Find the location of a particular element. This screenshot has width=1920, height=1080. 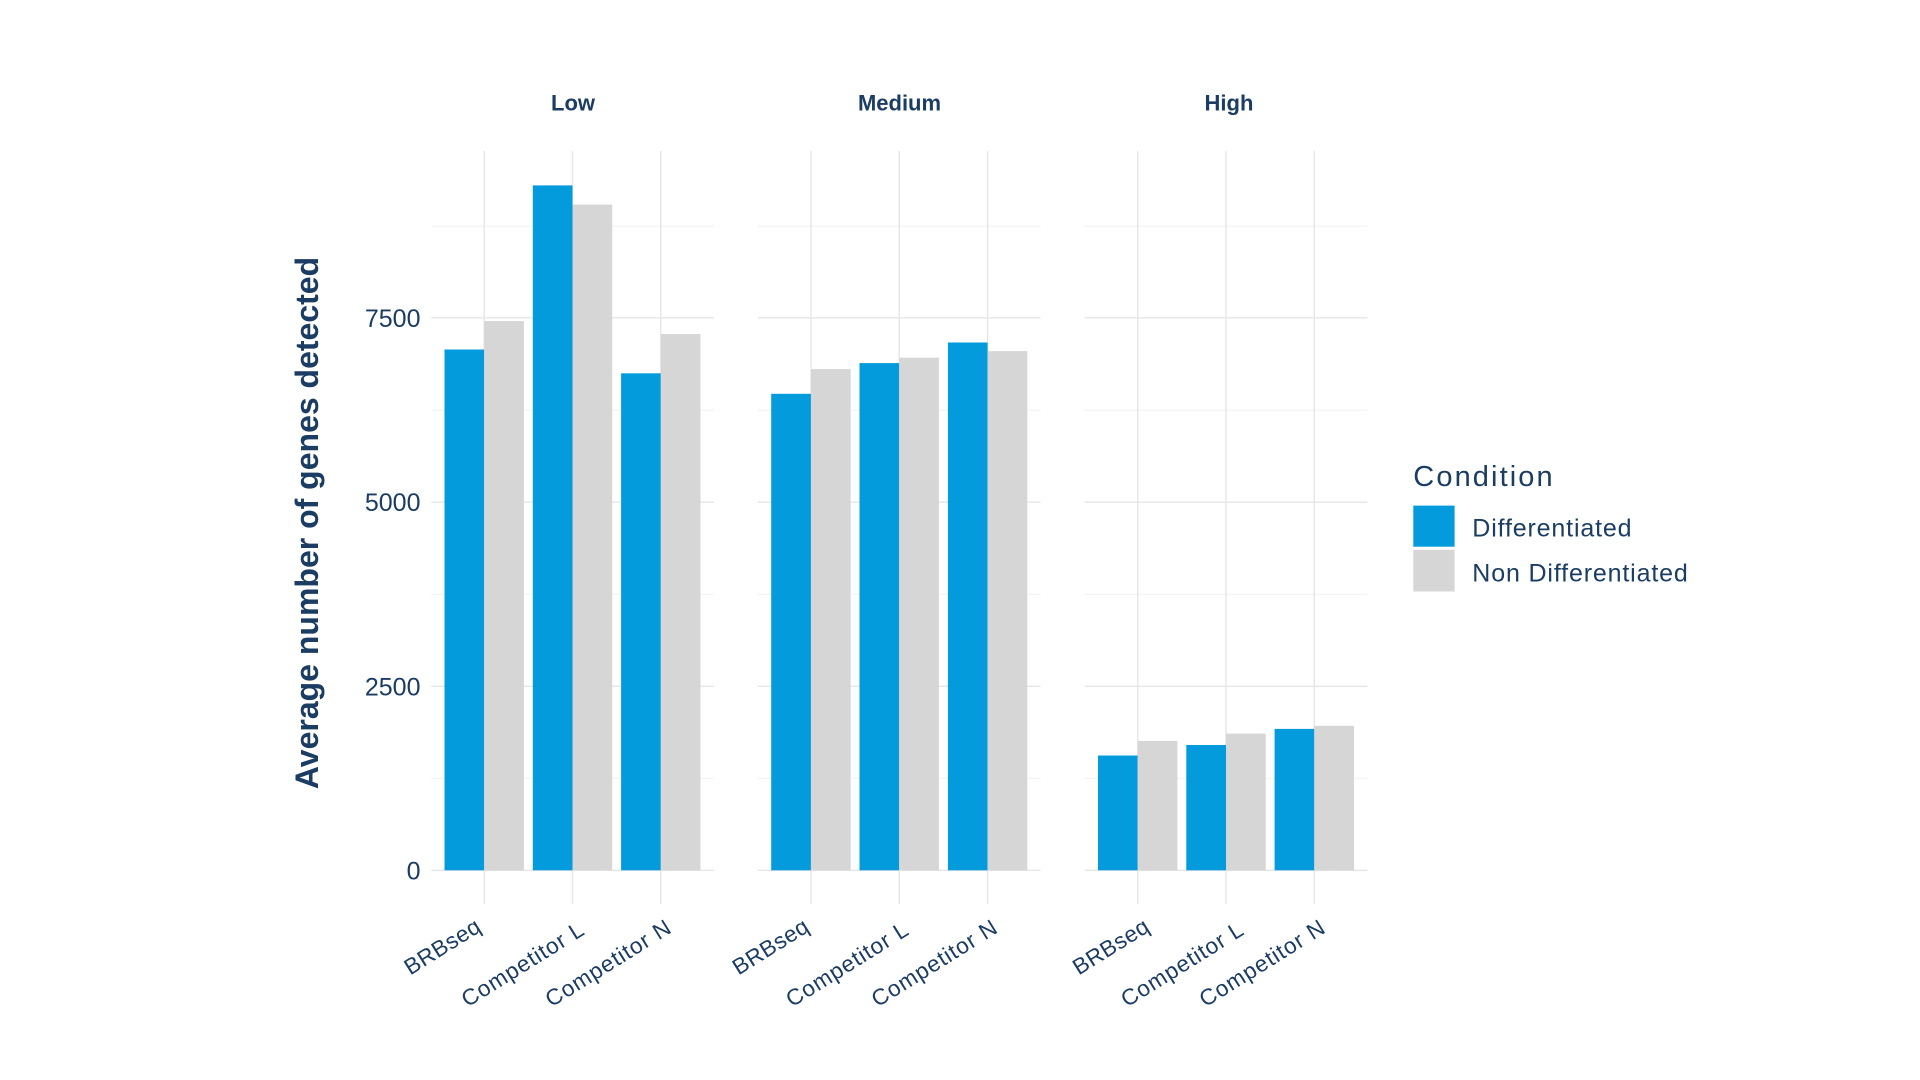

svg-text: 2500 is located at coordinates (393, 687).